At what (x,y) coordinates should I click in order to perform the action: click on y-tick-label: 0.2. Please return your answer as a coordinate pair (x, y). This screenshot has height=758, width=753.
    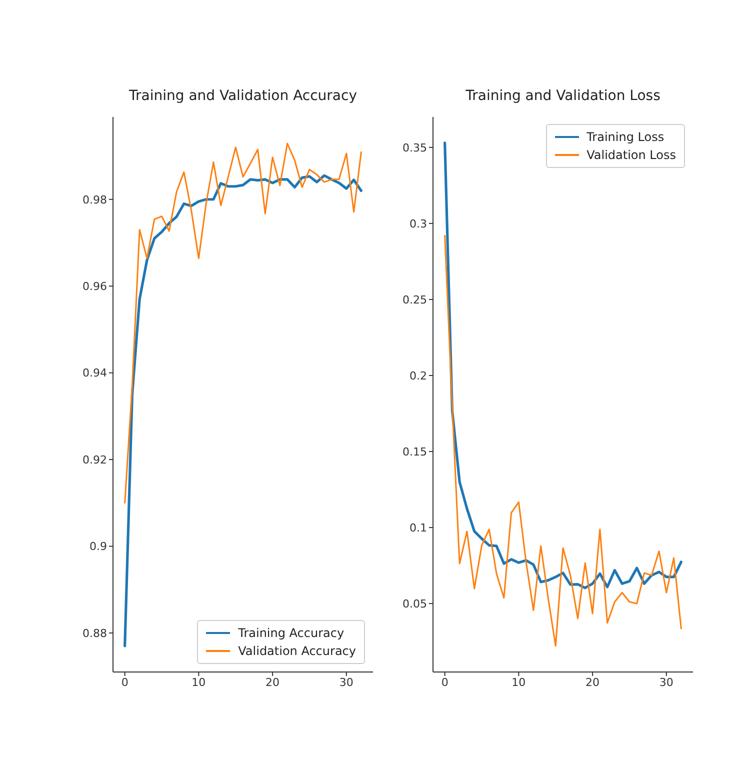
    Looking at the image, I should click on (418, 375).